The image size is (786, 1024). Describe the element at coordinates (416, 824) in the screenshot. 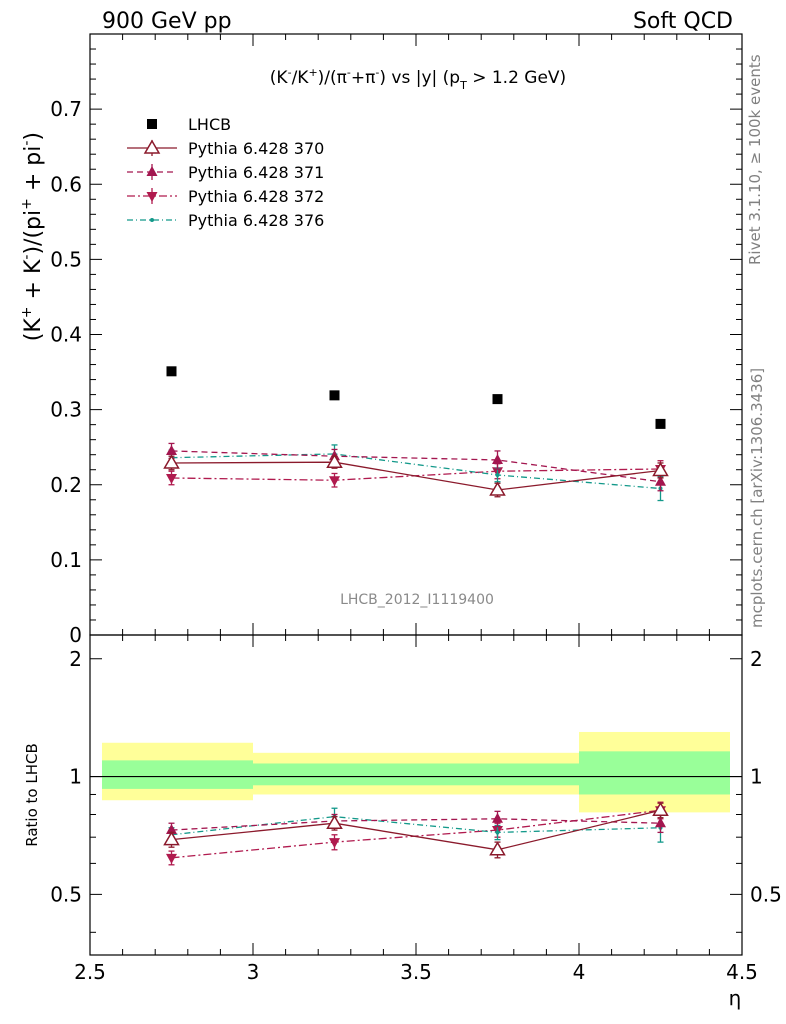

I see `ratio-line-p371` at that location.